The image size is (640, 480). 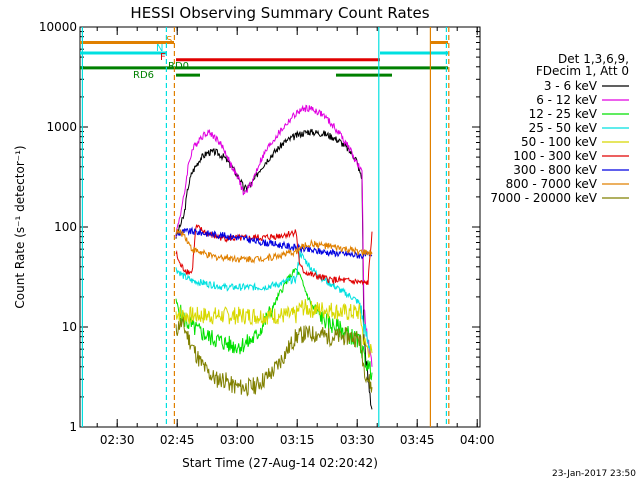 What do you see at coordinates (477, 440) in the screenshot?
I see `x-tick-label: 04:00` at bounding box center [477, 440].